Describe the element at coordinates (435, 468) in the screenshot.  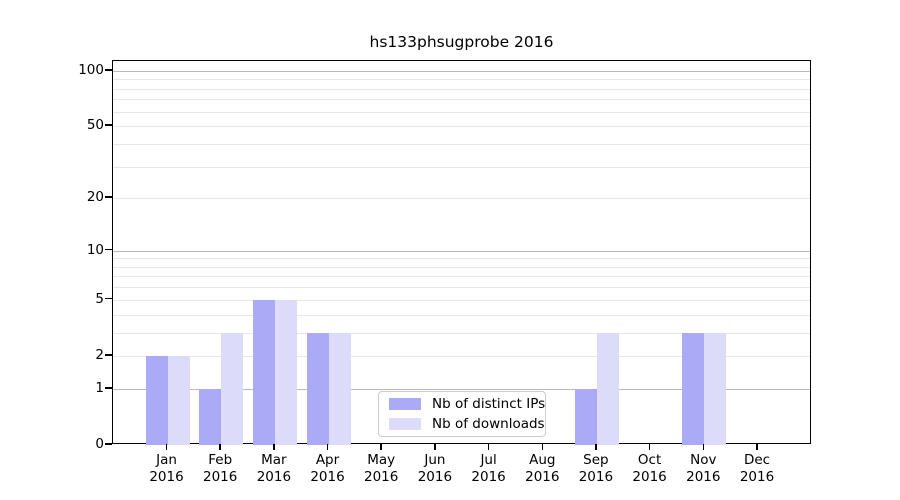
I see `x-tick-label-jun-2016: Jun 2016` at that location.